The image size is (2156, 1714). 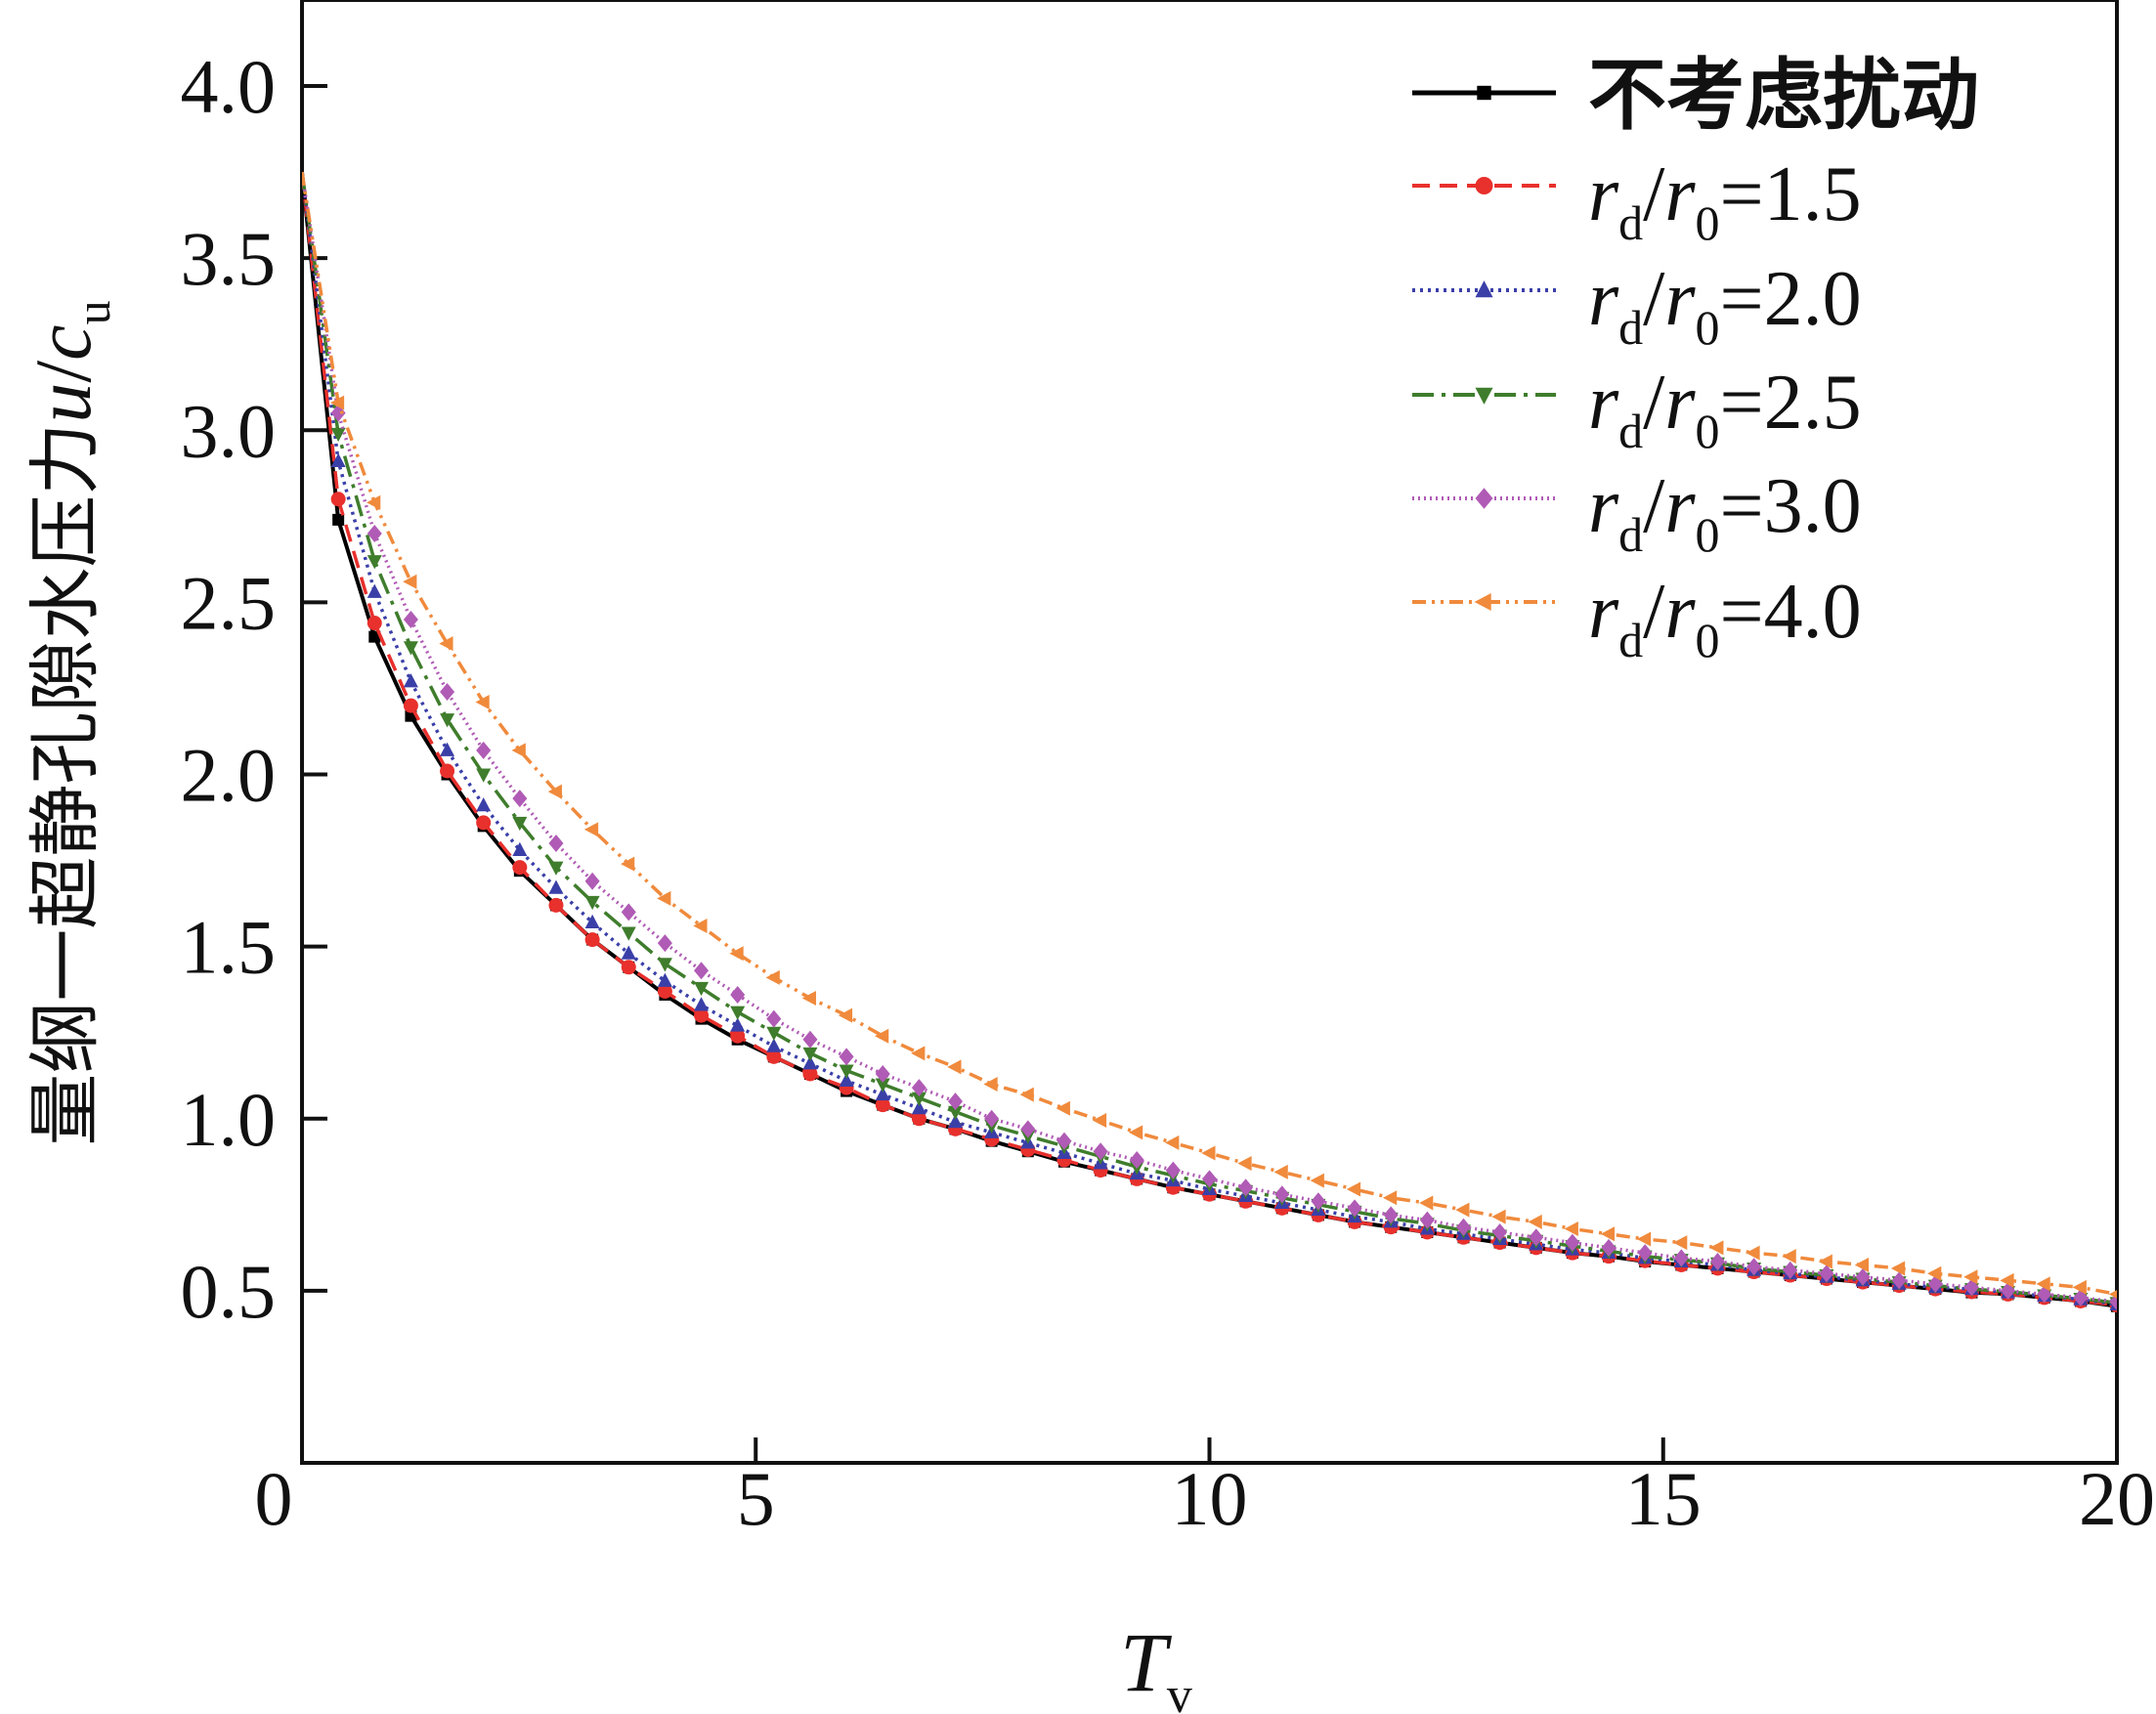 I want to click on x-tick-label: 10, so click(x=1210, y=1499).